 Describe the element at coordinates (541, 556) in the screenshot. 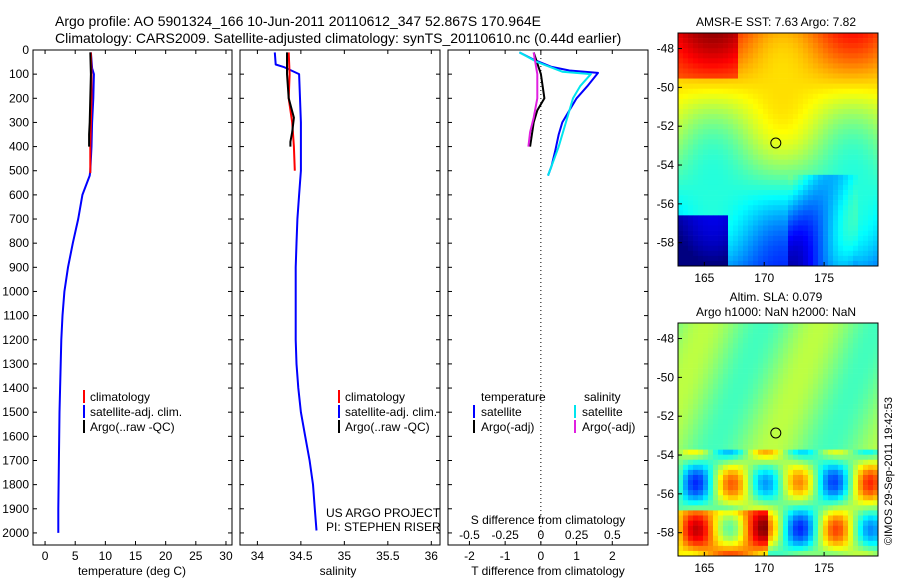

I see `x-tick-label: 0` at that location.